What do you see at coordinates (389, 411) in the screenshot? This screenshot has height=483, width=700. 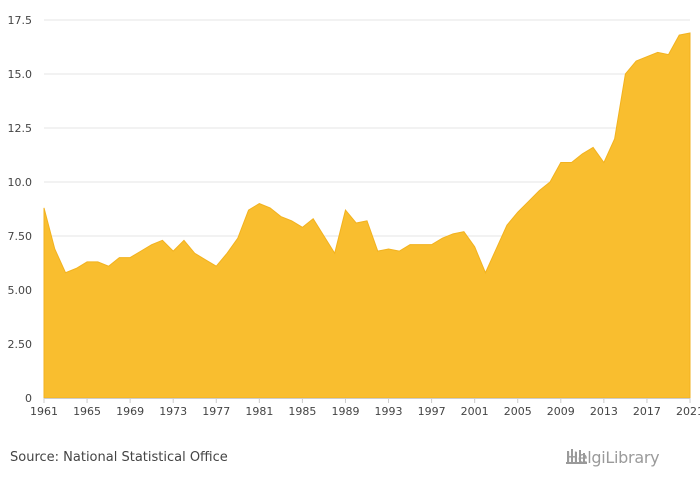 I see `x-tick-label: 1993` at bounding box center [389, 411].